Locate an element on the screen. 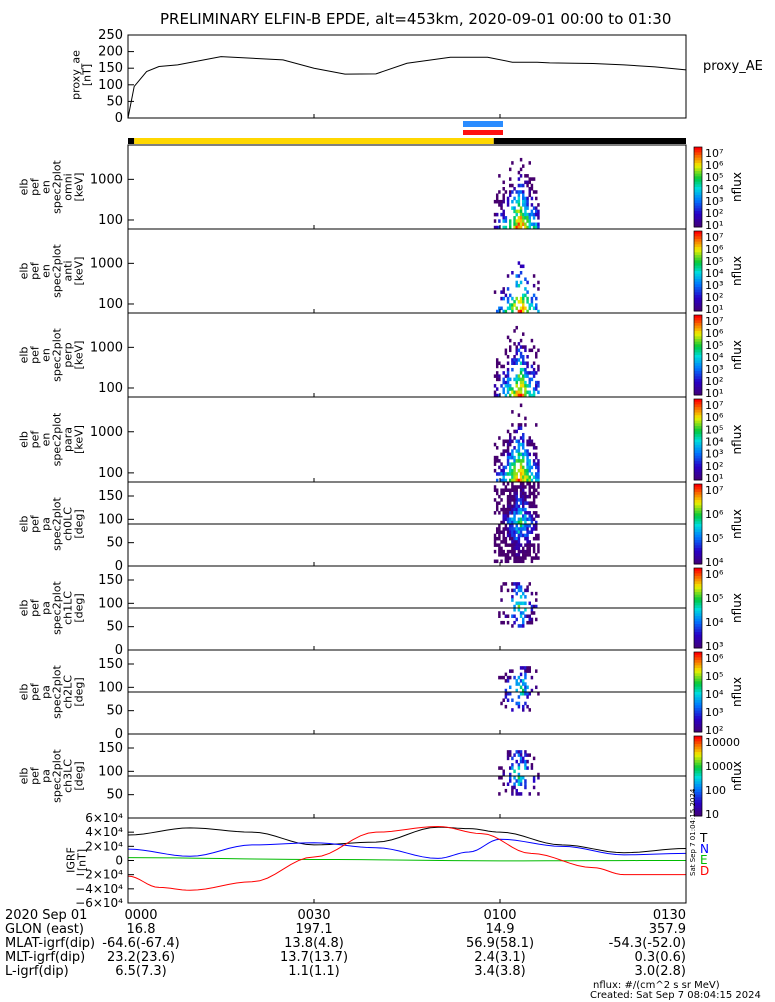  igrf-legend-D: D is located at coordinates (704, 871).